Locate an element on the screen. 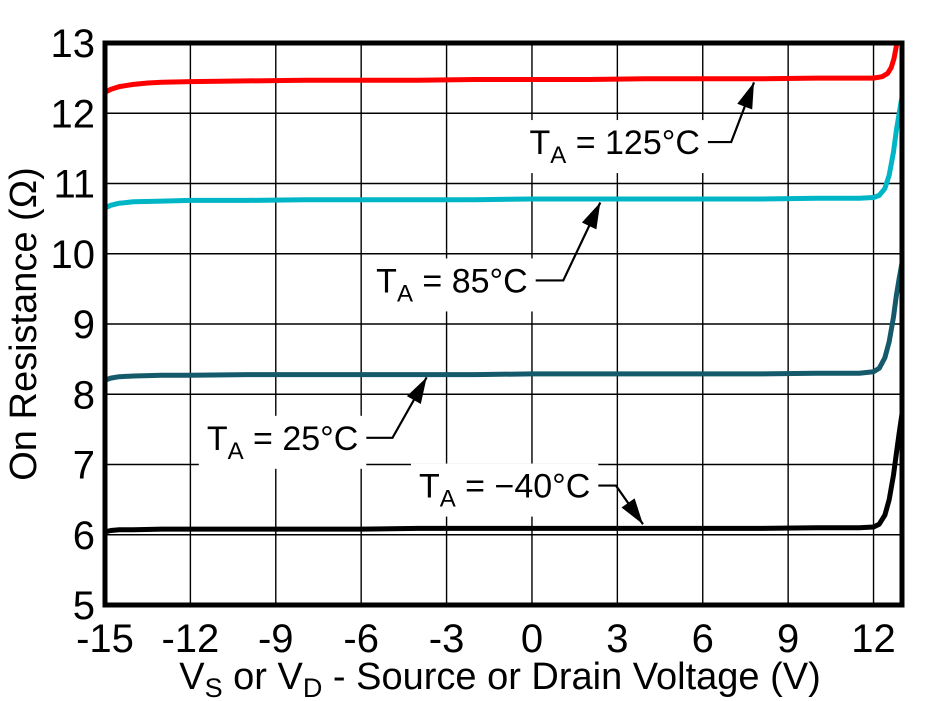 The height and width of the screenshot is (701, 940). y-tick-label: 11 is located at coordinates (74, 185).